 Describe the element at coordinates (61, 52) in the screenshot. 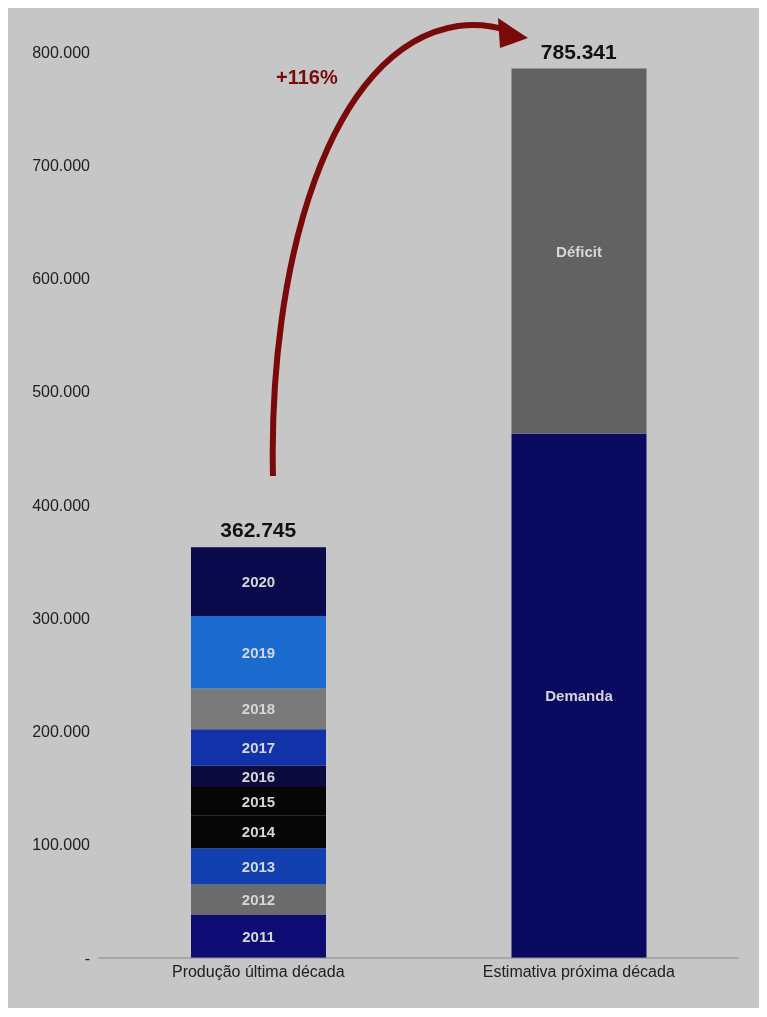

I see `y-tick-label: 800.000` at that location.